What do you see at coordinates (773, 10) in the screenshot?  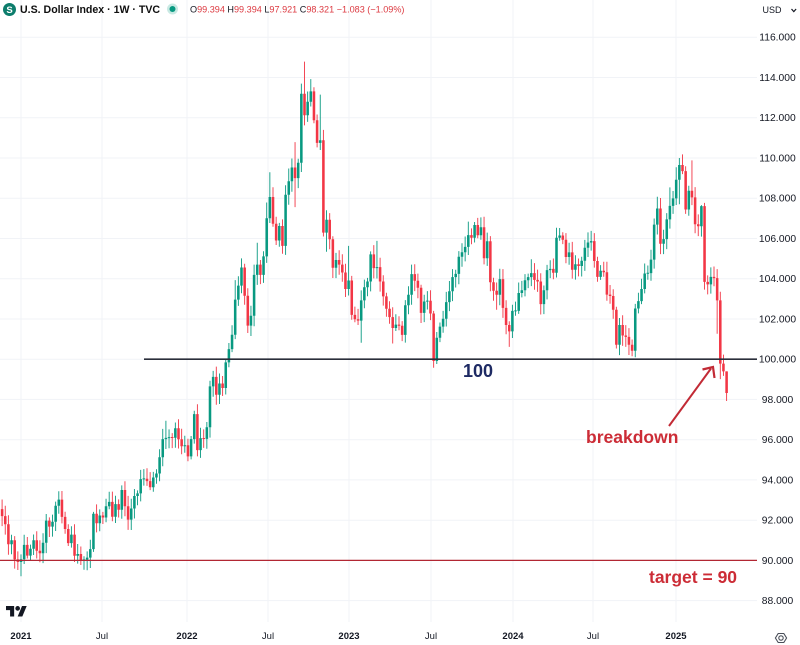 I see `svg-text: USD` at bounding box center [773, 10].